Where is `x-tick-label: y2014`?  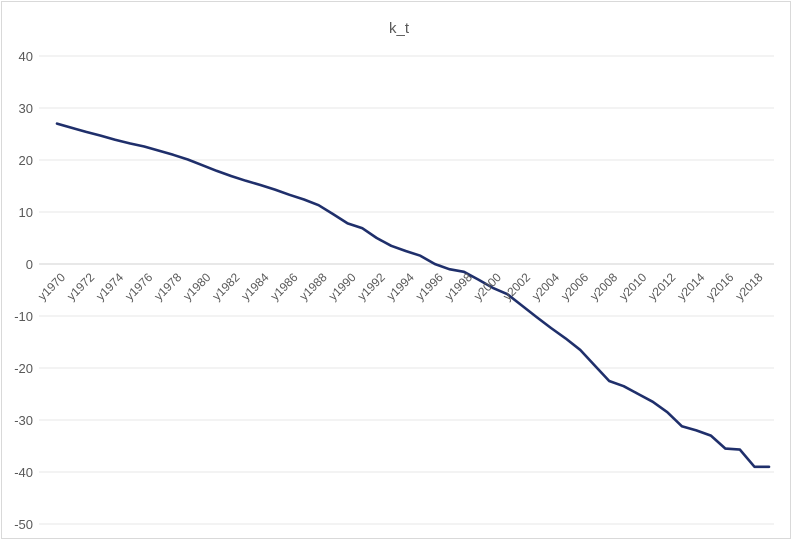
x-tick-label: y2014 is located at coordinates (690, 286).